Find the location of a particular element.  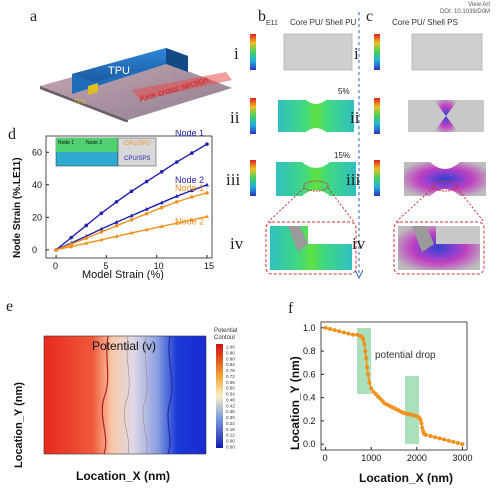

panel-c-title: Core PU/ Shell PS is located at coordinates (425, 22).